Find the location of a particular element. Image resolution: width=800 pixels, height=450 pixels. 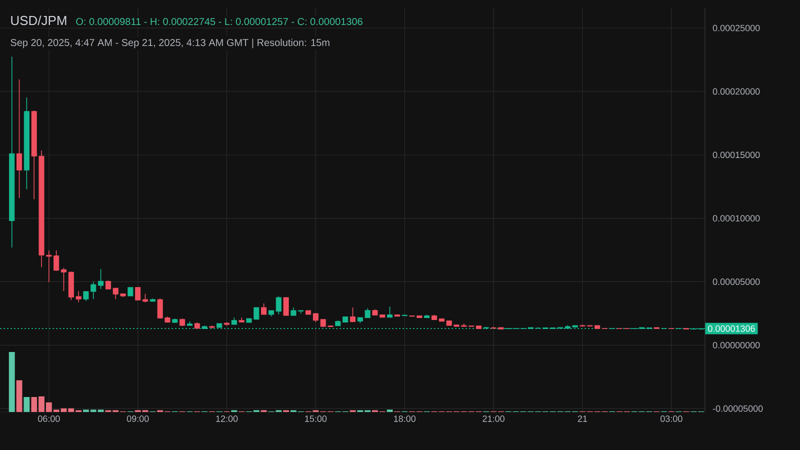

y-tick-label: 0.00020000 is located at coordinates (736, 91).